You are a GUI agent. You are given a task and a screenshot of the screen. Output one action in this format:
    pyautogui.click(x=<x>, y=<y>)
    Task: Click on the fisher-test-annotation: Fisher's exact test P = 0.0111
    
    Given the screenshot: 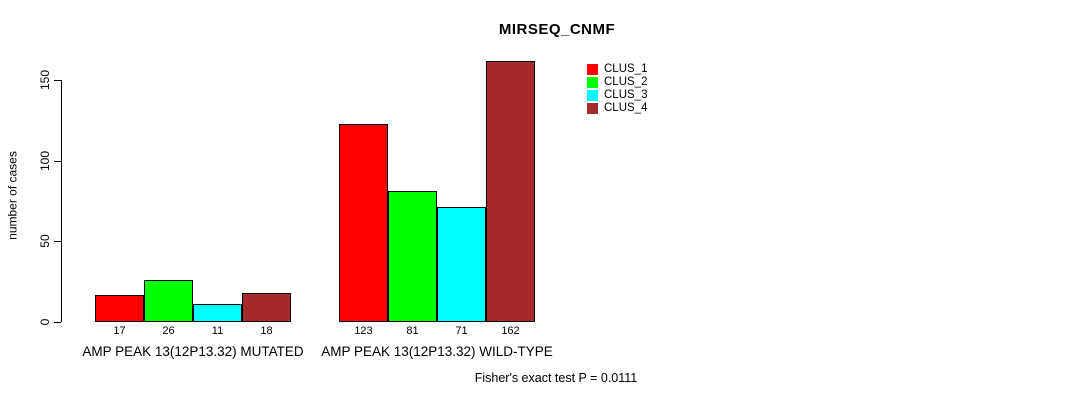 What is the action you would take?
    pyautogui.click(x=556, y=378)
    